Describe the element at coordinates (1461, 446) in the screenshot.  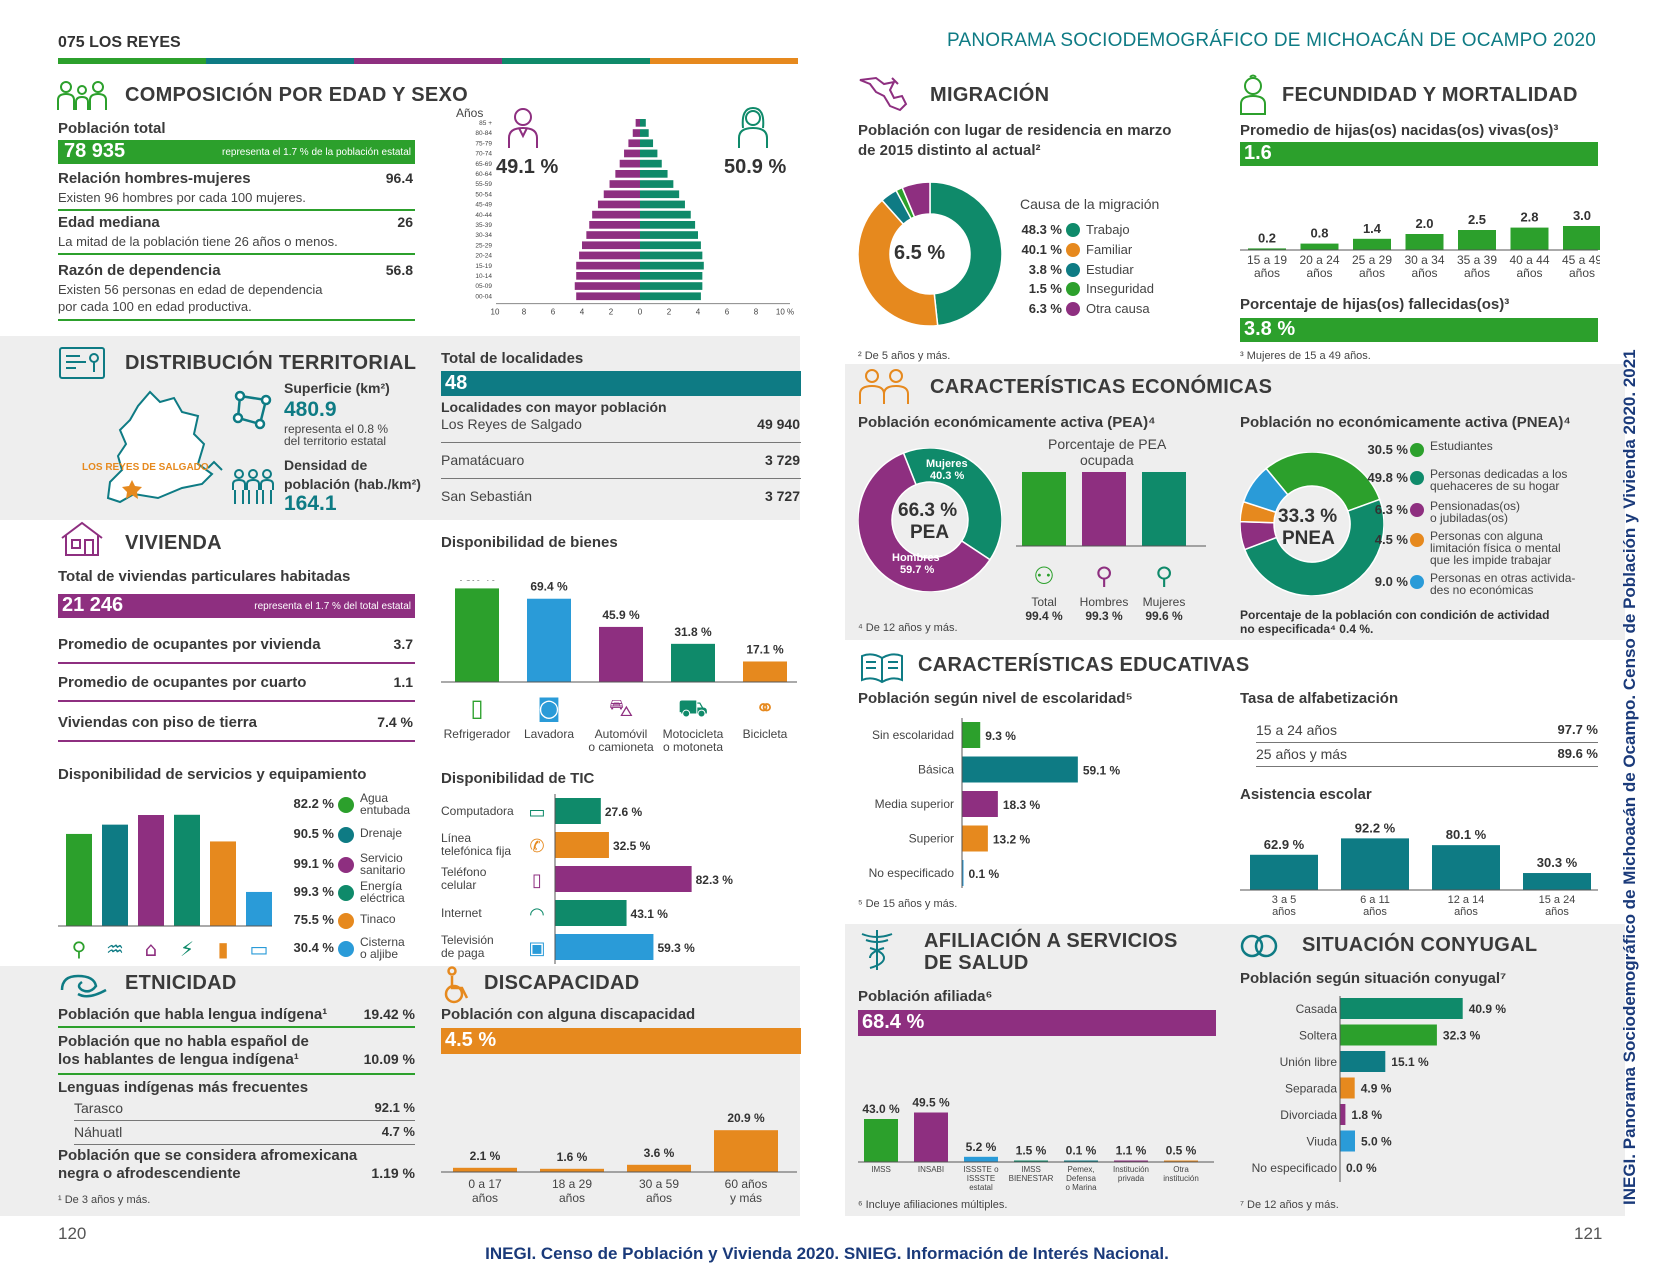
I see `pnea-label: Estudiantes` at that location.